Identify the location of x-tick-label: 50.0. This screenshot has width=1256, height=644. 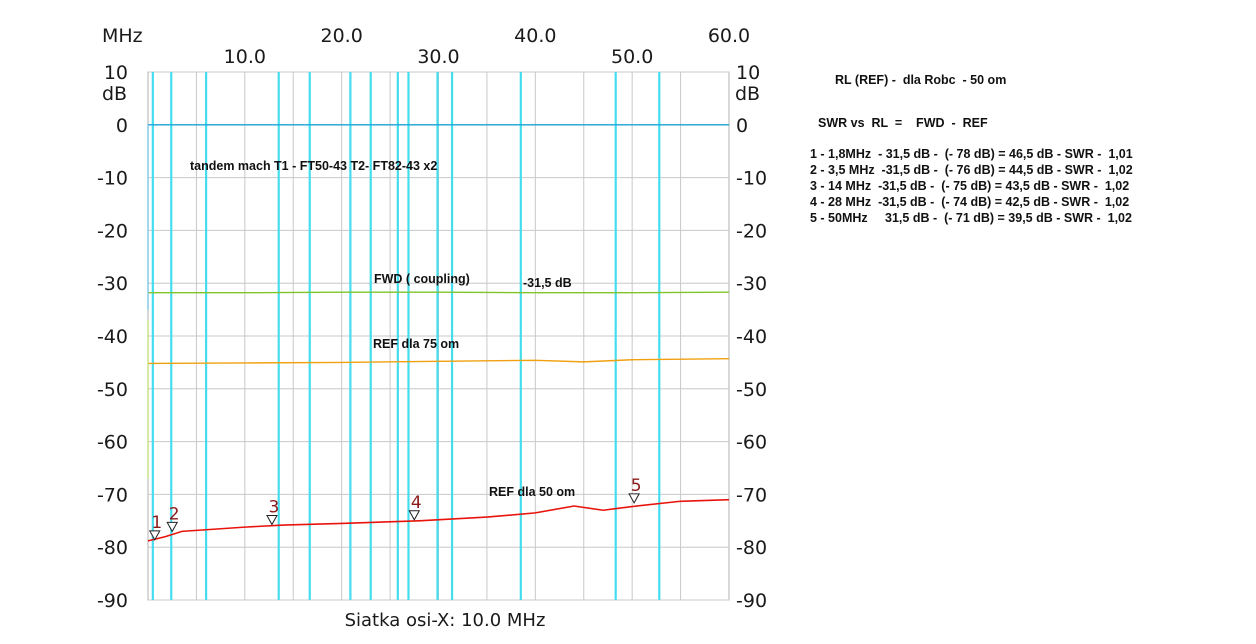
(632, 57).